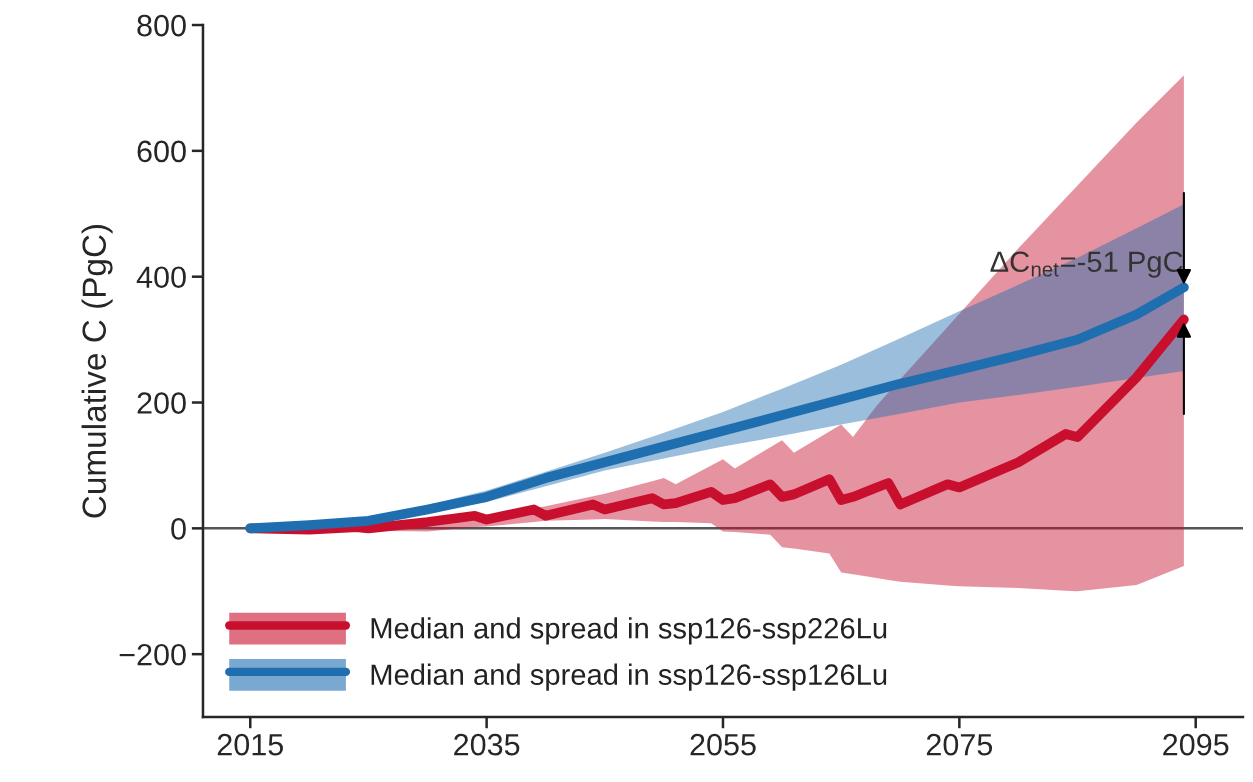 The height and width of the screenshot is (782, 1253). I want to click on y-tick-label: 200, so click(161, 403).